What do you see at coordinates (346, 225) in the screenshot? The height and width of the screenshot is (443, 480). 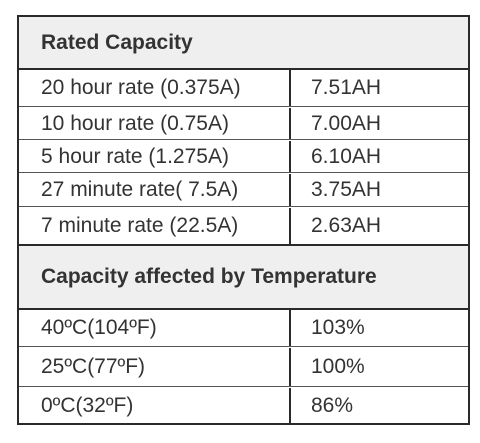 I see `row-value: 2.63AH` at bounding box center [346, 225].